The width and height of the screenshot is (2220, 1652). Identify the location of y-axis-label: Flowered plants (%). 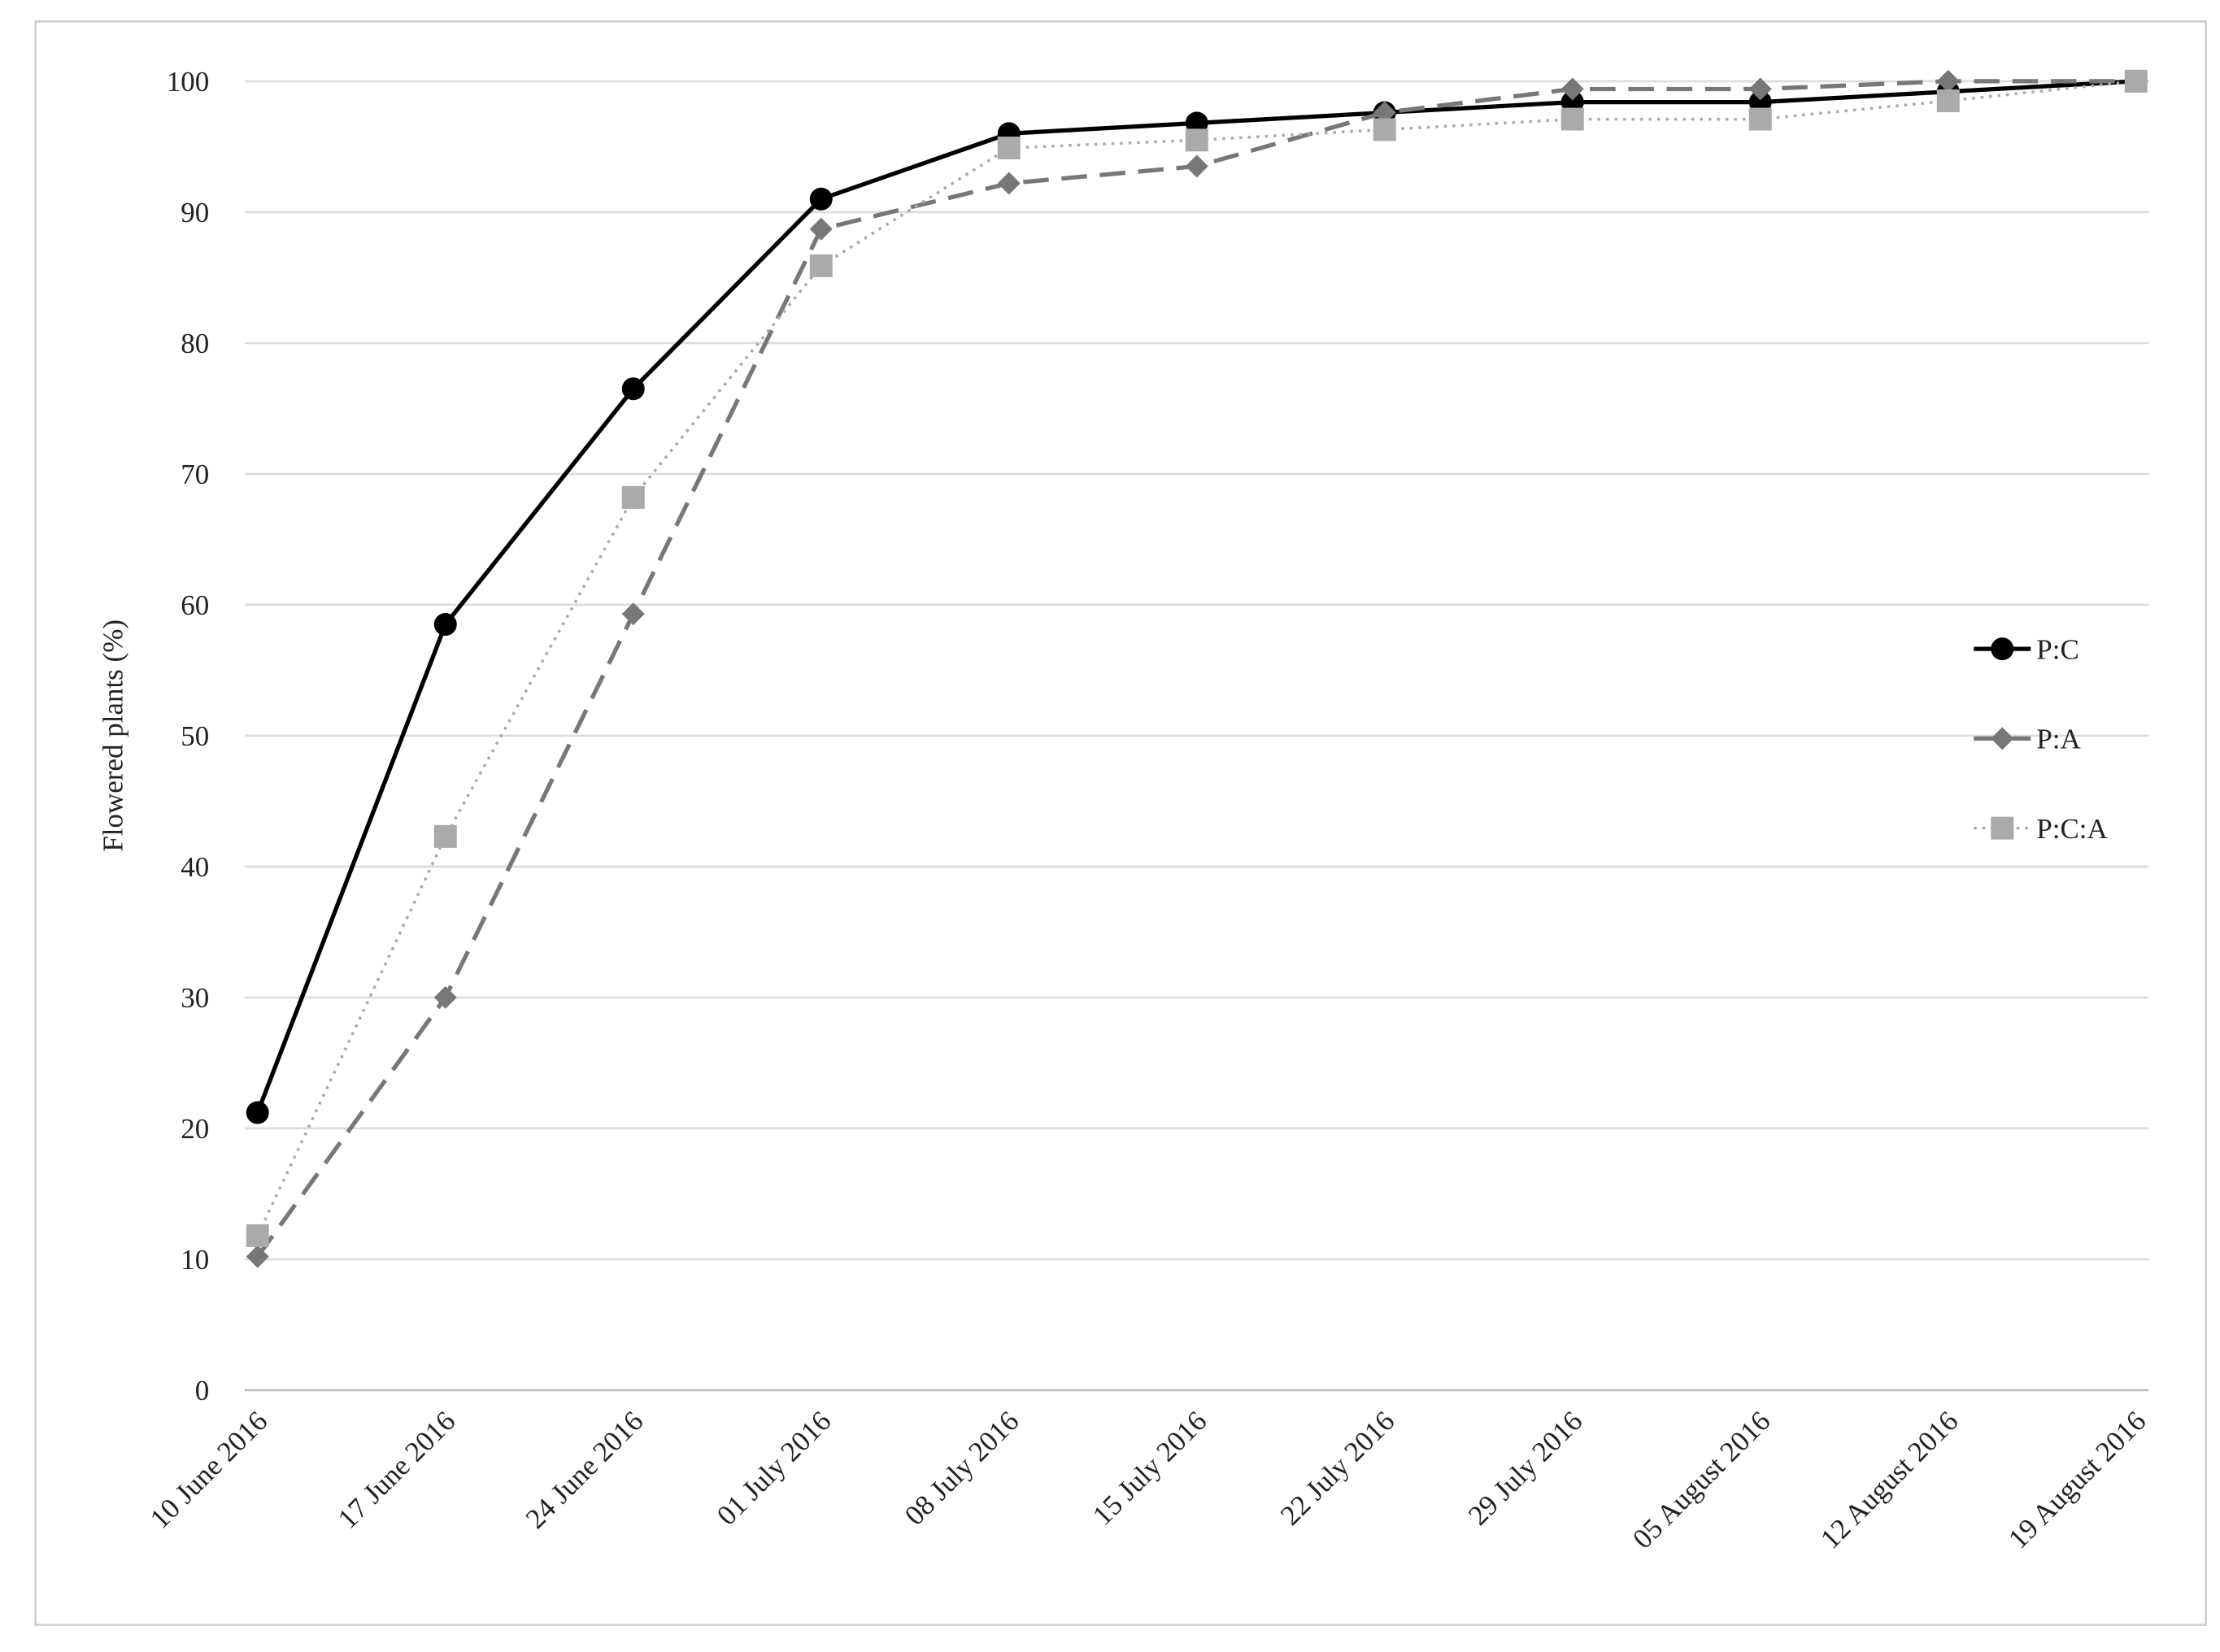
(113, 736).